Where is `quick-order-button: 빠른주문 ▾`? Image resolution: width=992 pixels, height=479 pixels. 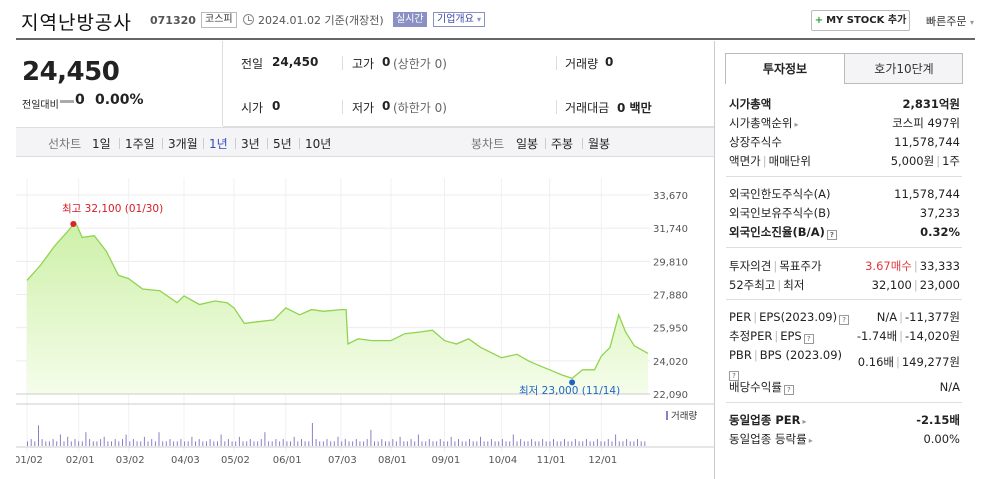 quick-order-button: 빠른주문 ▾ is located at coordinates (950, 21).